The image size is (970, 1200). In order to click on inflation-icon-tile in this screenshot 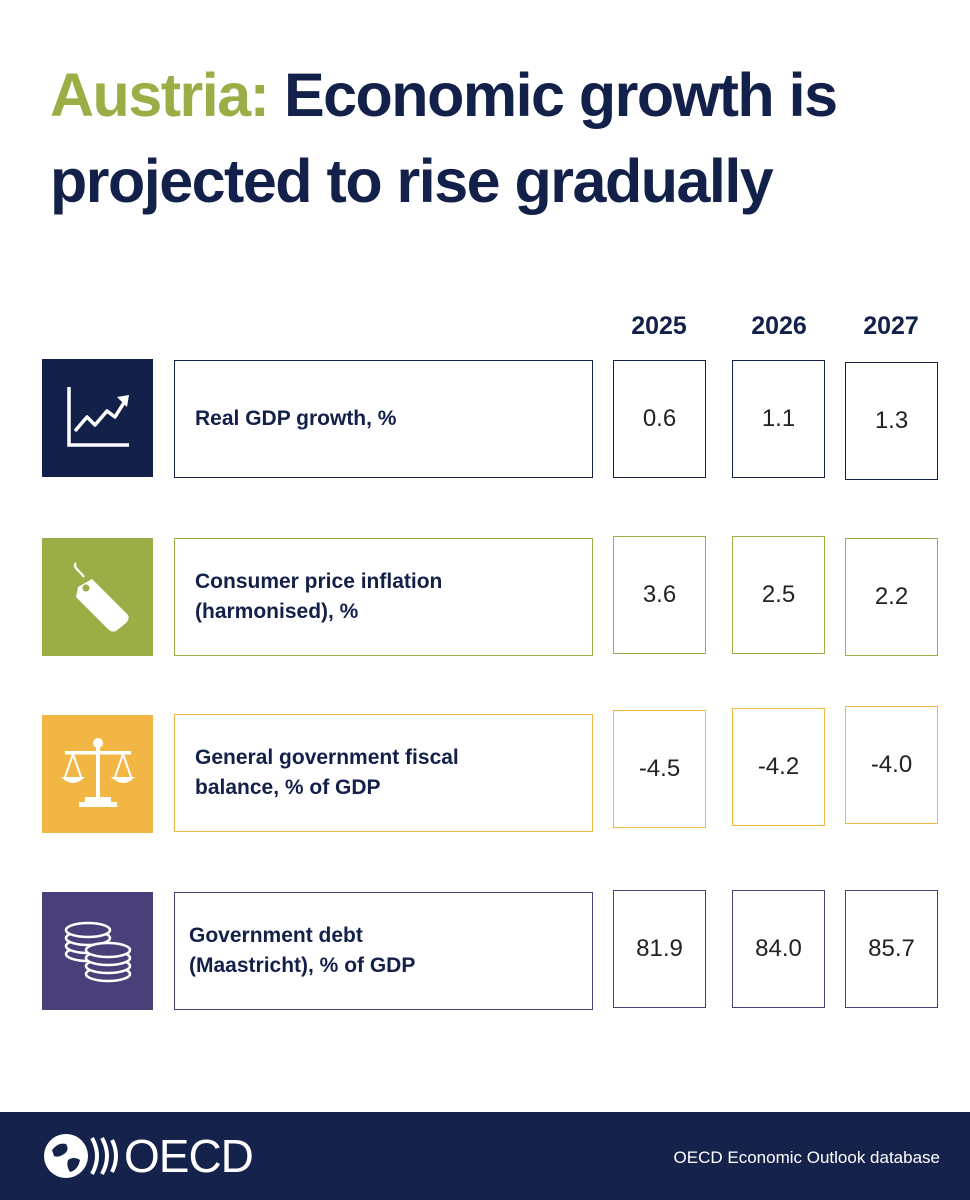, I will do `click(97, 597)`.